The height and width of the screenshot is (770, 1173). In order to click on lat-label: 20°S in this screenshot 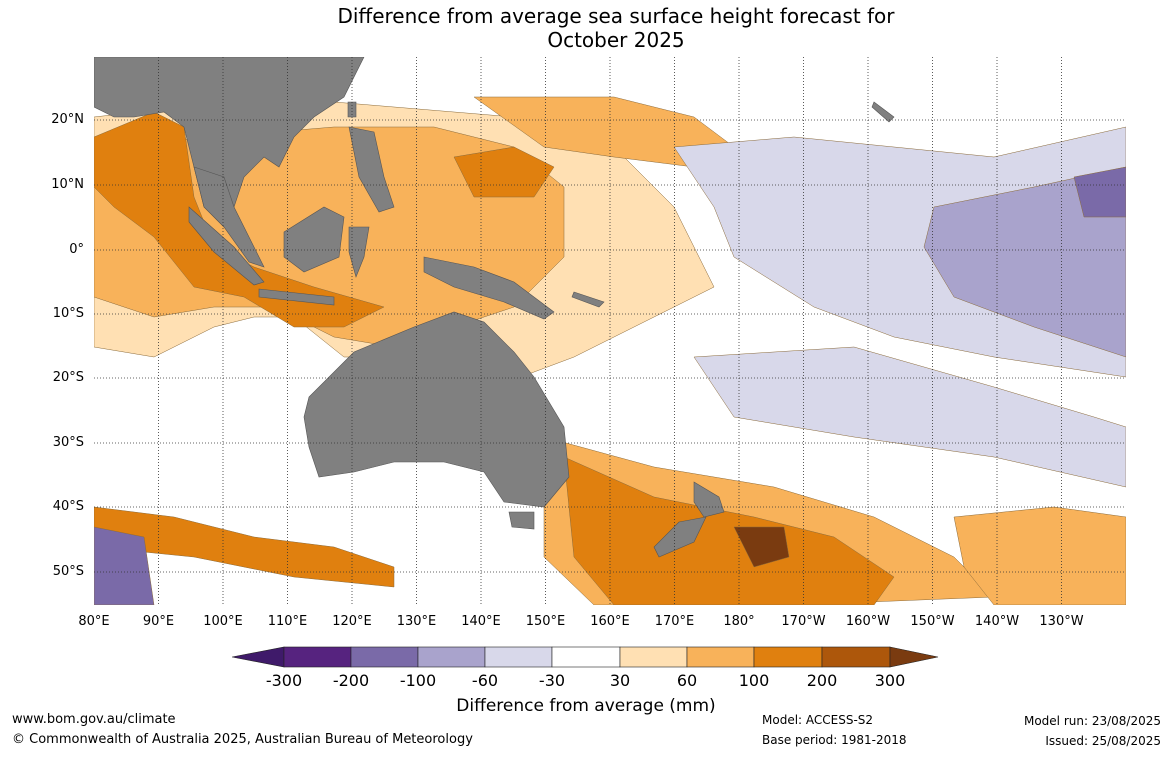, I will do `click(68, 377)`.